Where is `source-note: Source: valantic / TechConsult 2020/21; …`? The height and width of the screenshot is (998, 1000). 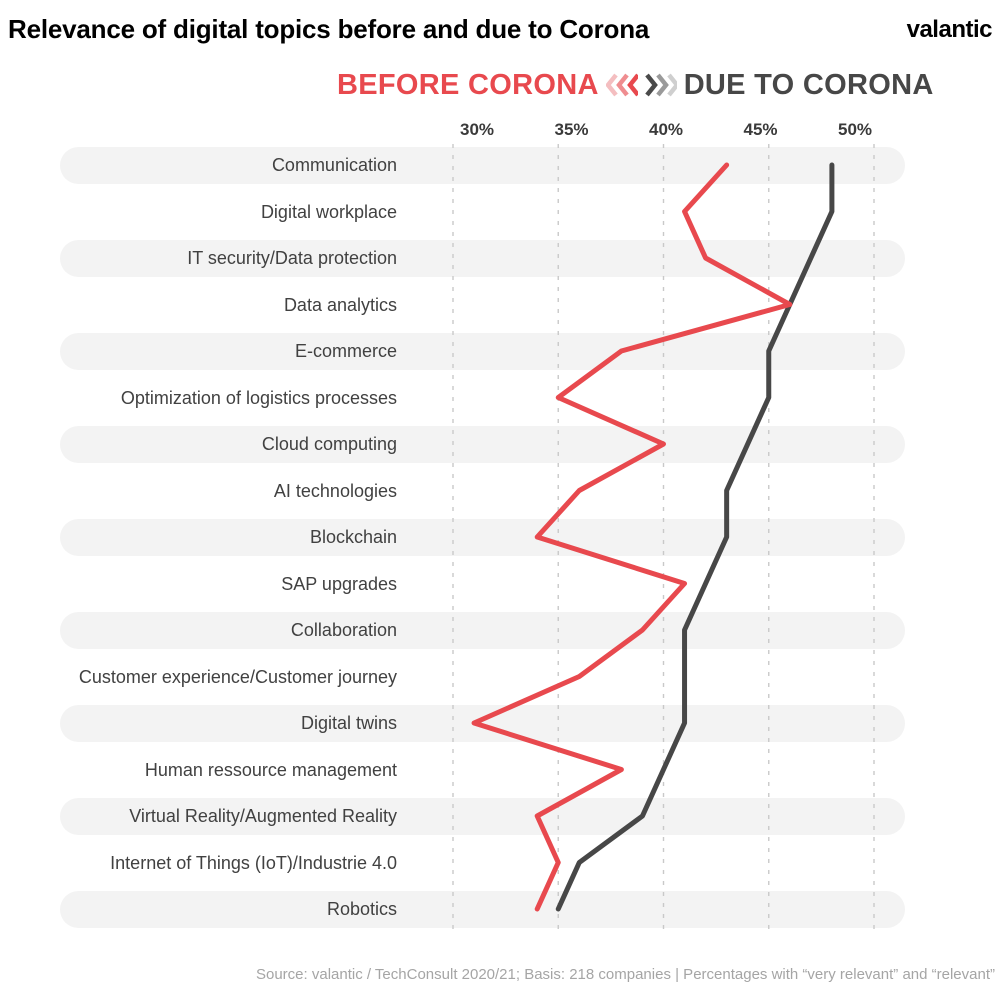 source-note: Source: valantic / TechConsult 2020/21; … is located at coordinates (625, 974).